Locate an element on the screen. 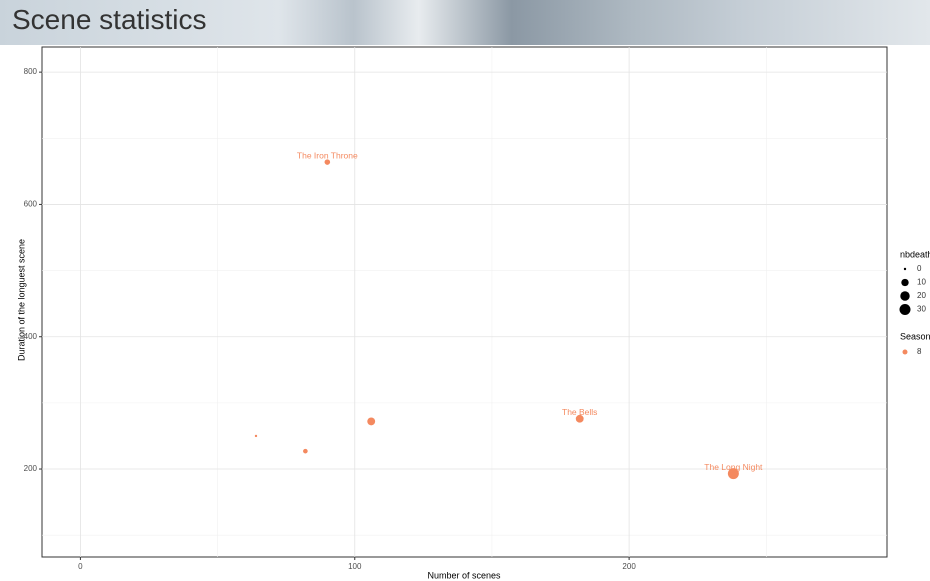 This screenshot has height=581, width=930. header-banner: Scene statistics is located at coordinates (465, 22).